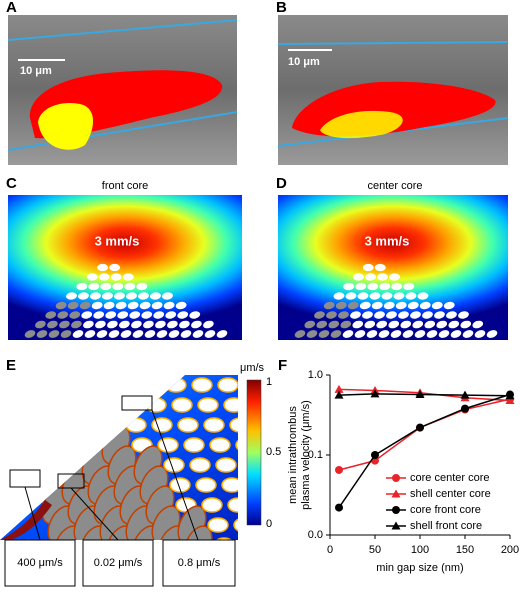 Image resolution: width=520 pixels, height=592 pixels. Describe the element at coordinates (11, 8) in the screenshot. I see `panel-label: A` at that location.